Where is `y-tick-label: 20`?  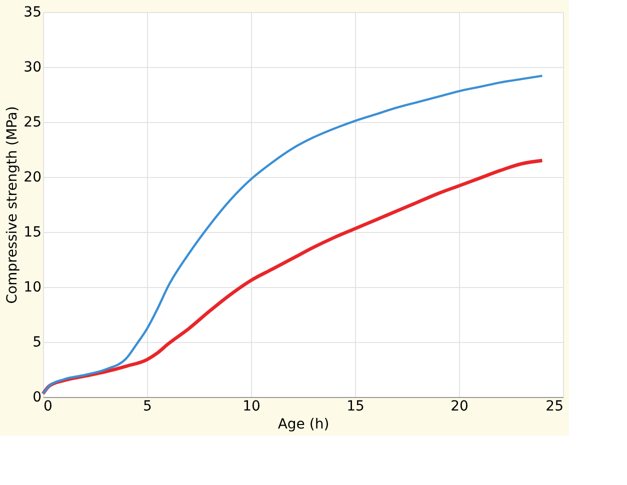 y-tick-label: 20 is located at coordinates (33, 178).